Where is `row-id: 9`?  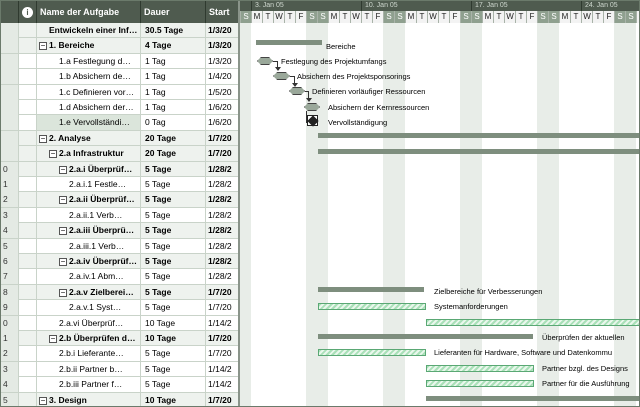
row-id: 9 is located at coordinates (10, 308).